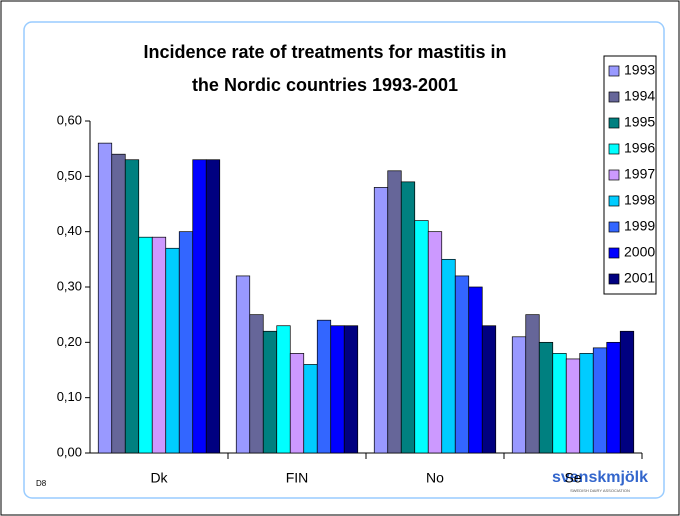 The height and width of the screenshot is (516, 680). What do you see at coordinates (639, 148) in the screenshot?
I see `legend-label: 1996` at bounding box center [639, 148].